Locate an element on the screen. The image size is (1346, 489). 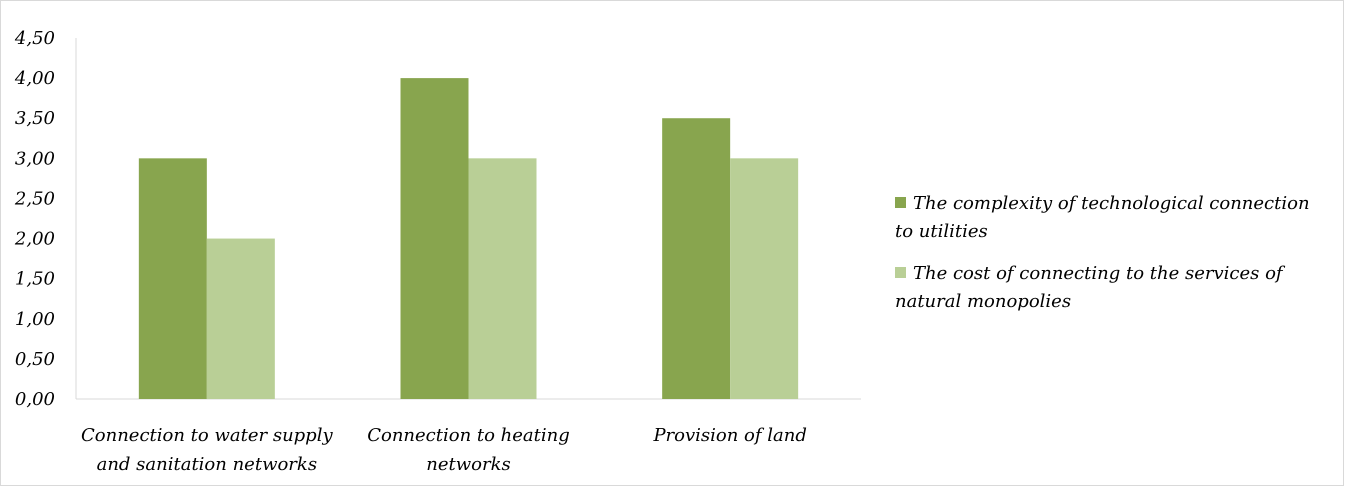
y-tick-label: 1,50 is located at coordinates (35, 279).